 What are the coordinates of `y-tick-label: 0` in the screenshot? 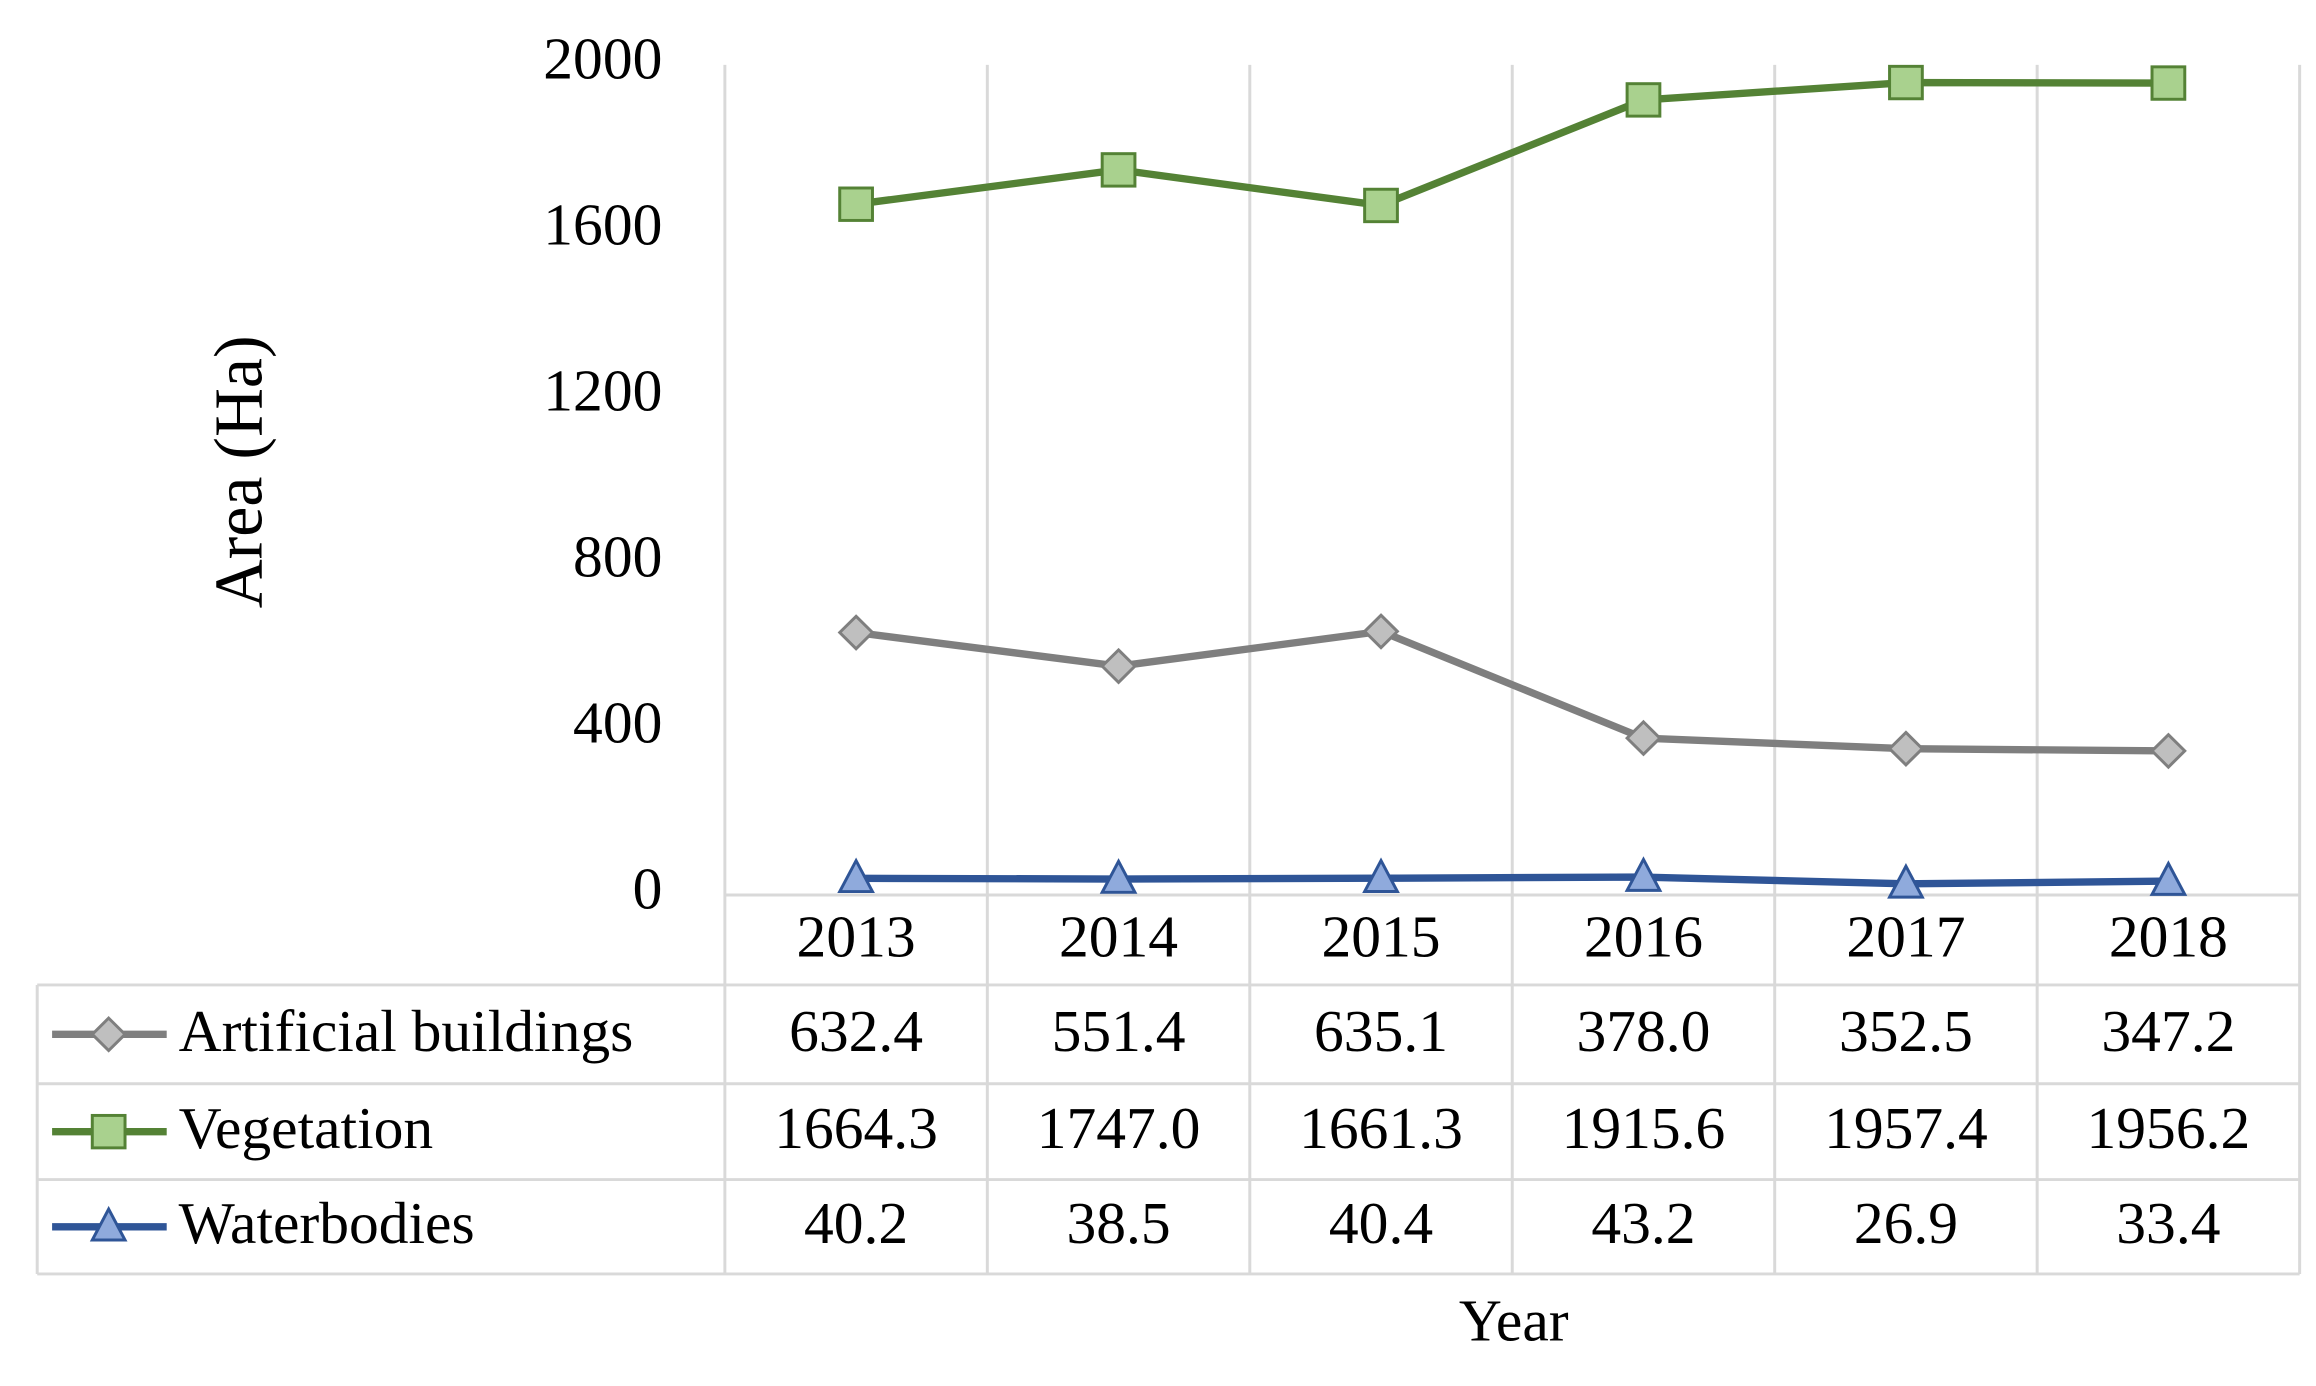 It's located at (648, 889).